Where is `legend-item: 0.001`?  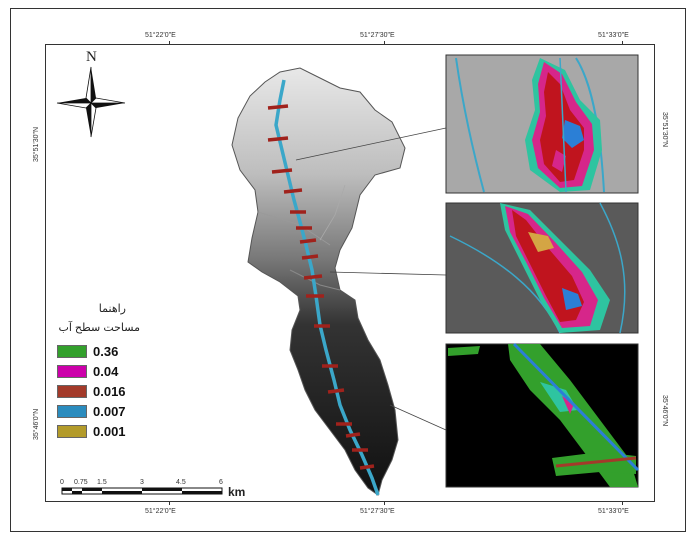
legend-item: 0.001 is located at coordinates (91, 431).